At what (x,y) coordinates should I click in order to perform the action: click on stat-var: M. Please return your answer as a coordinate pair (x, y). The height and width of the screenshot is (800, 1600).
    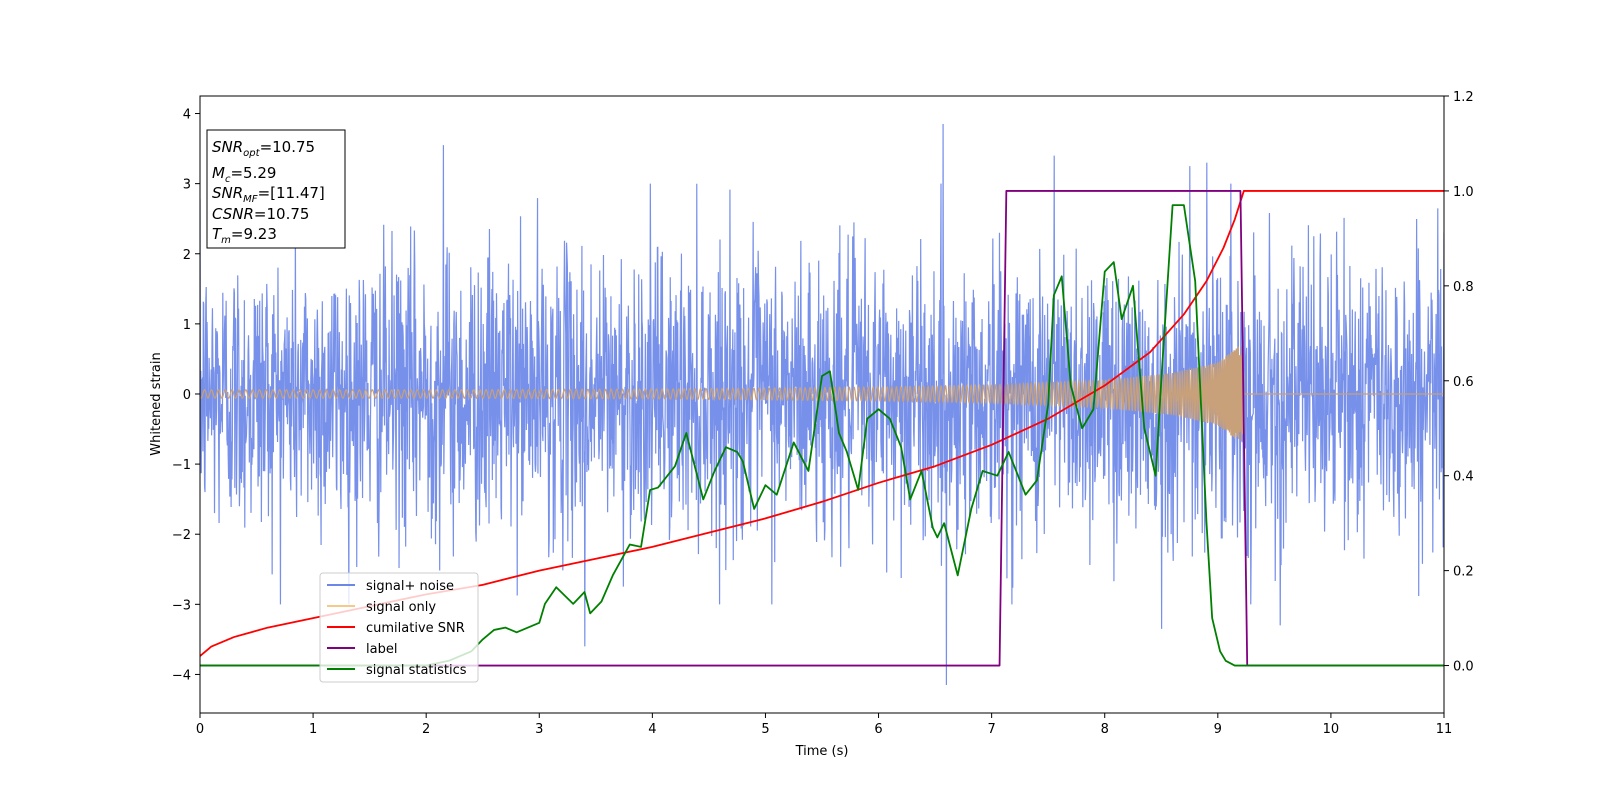
    Looking at the image, I should click on (218, 173).